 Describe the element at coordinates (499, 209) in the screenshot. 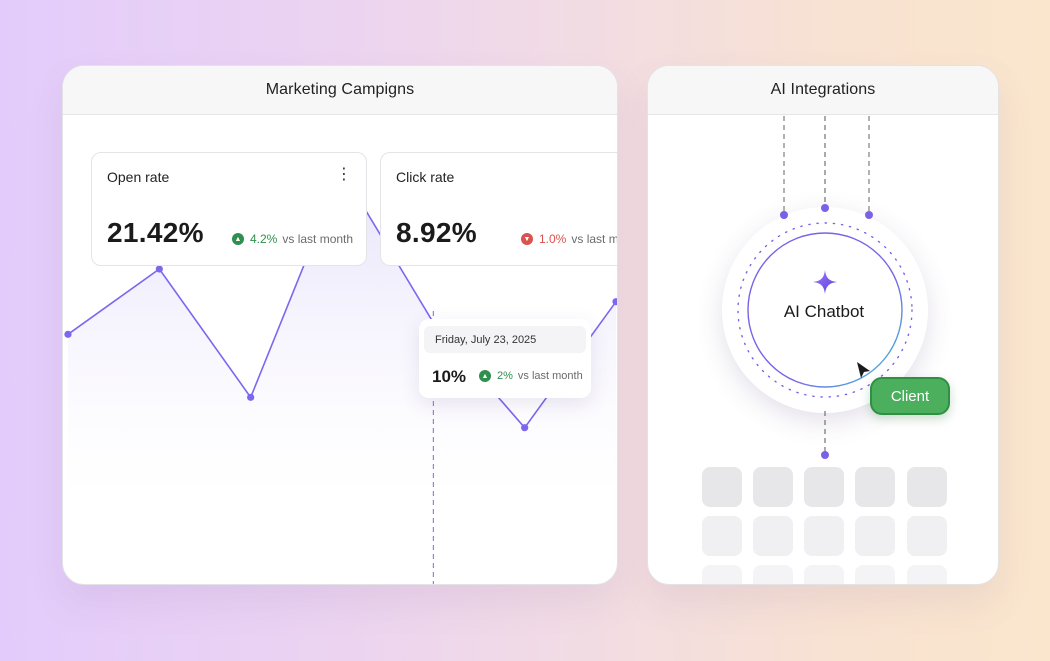

I see `click-rate-card: Click rate 8.92% ▼ 1.0% vs last month` at that location.